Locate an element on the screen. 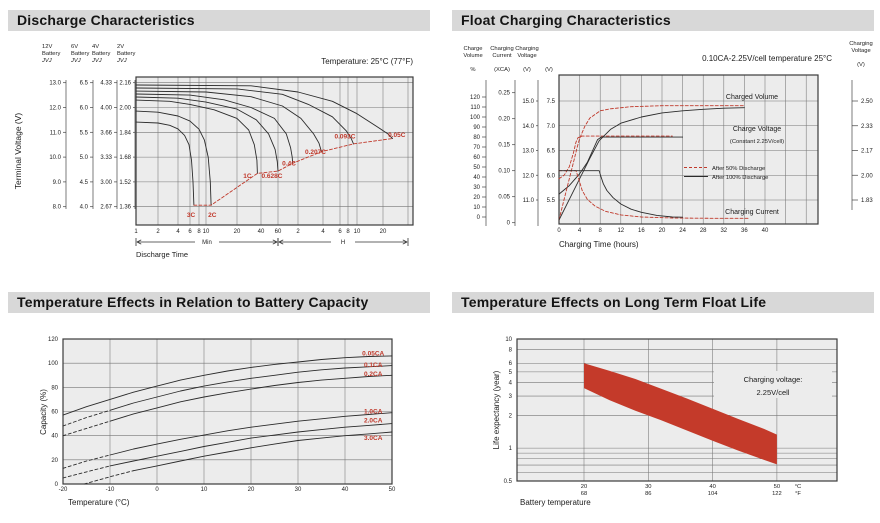  x-tick-label: 8 is located at coordinates (601, 231).